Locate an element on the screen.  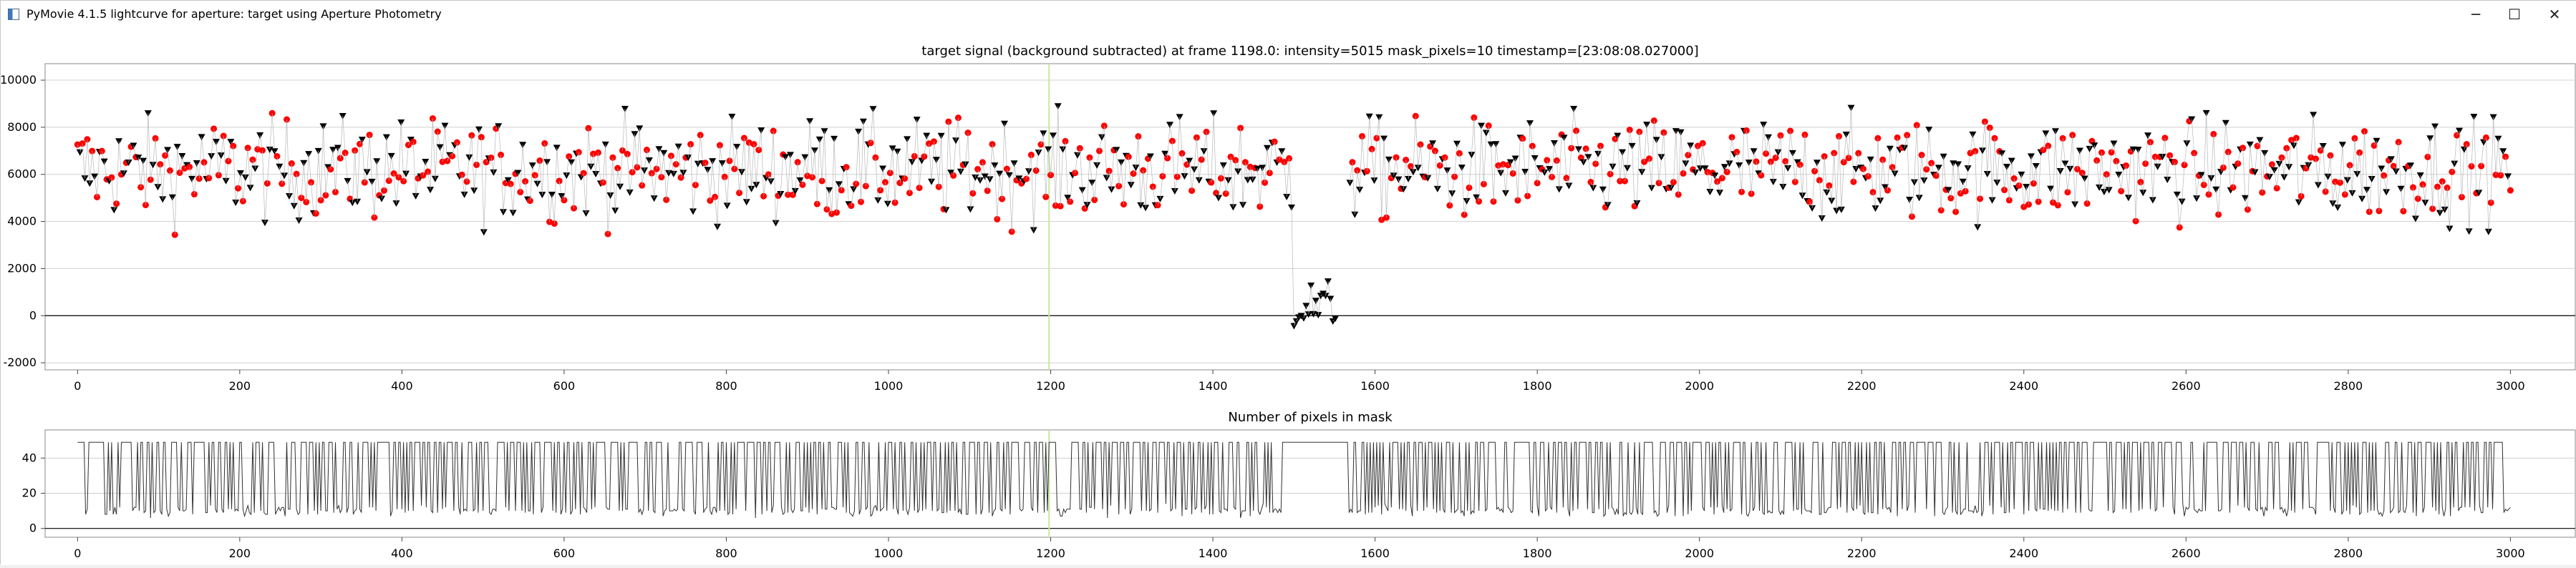
y-tick-label: 10000 is located at coordinates (19, 80).